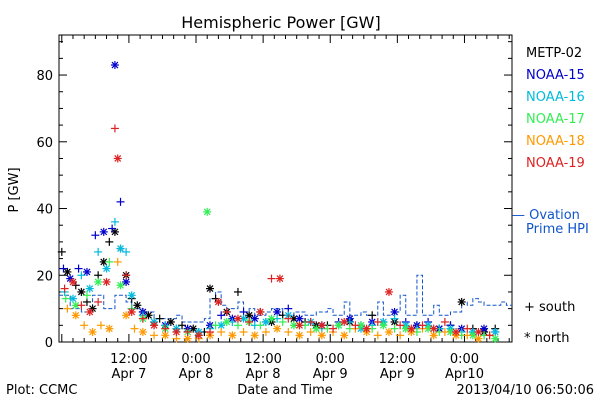 The width and height of the screenshot is (600, 400). What do you see at coordinates (555, 75) in the screenshot?
I see `legend-entry: NOAA-15` at bounding box center [555, 75].